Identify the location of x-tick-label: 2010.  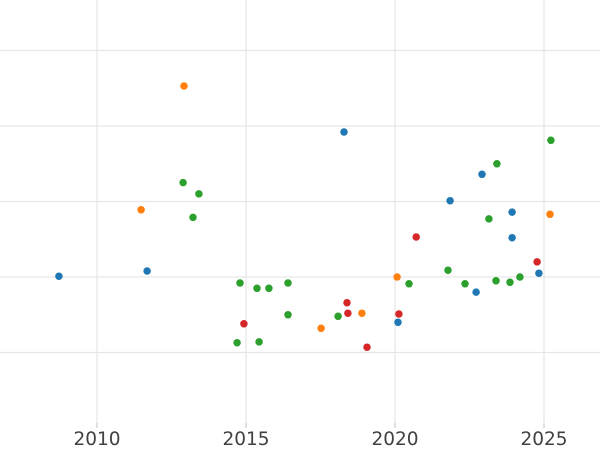
(96, 439).